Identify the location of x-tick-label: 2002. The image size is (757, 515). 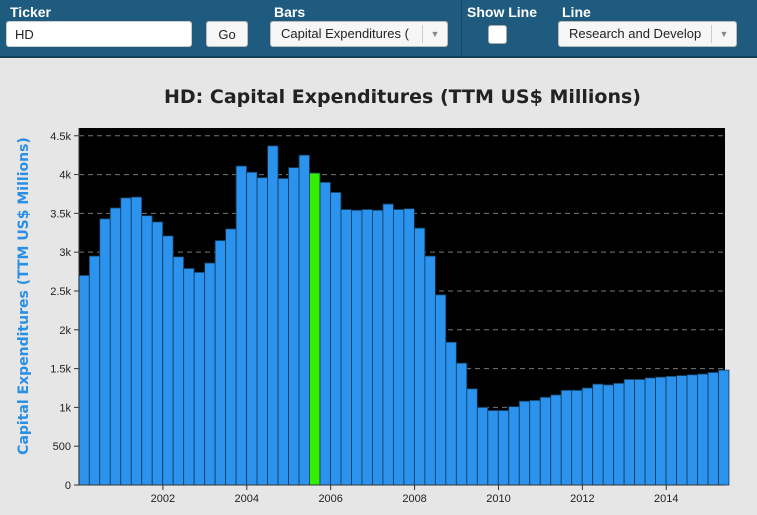
(163, 499).